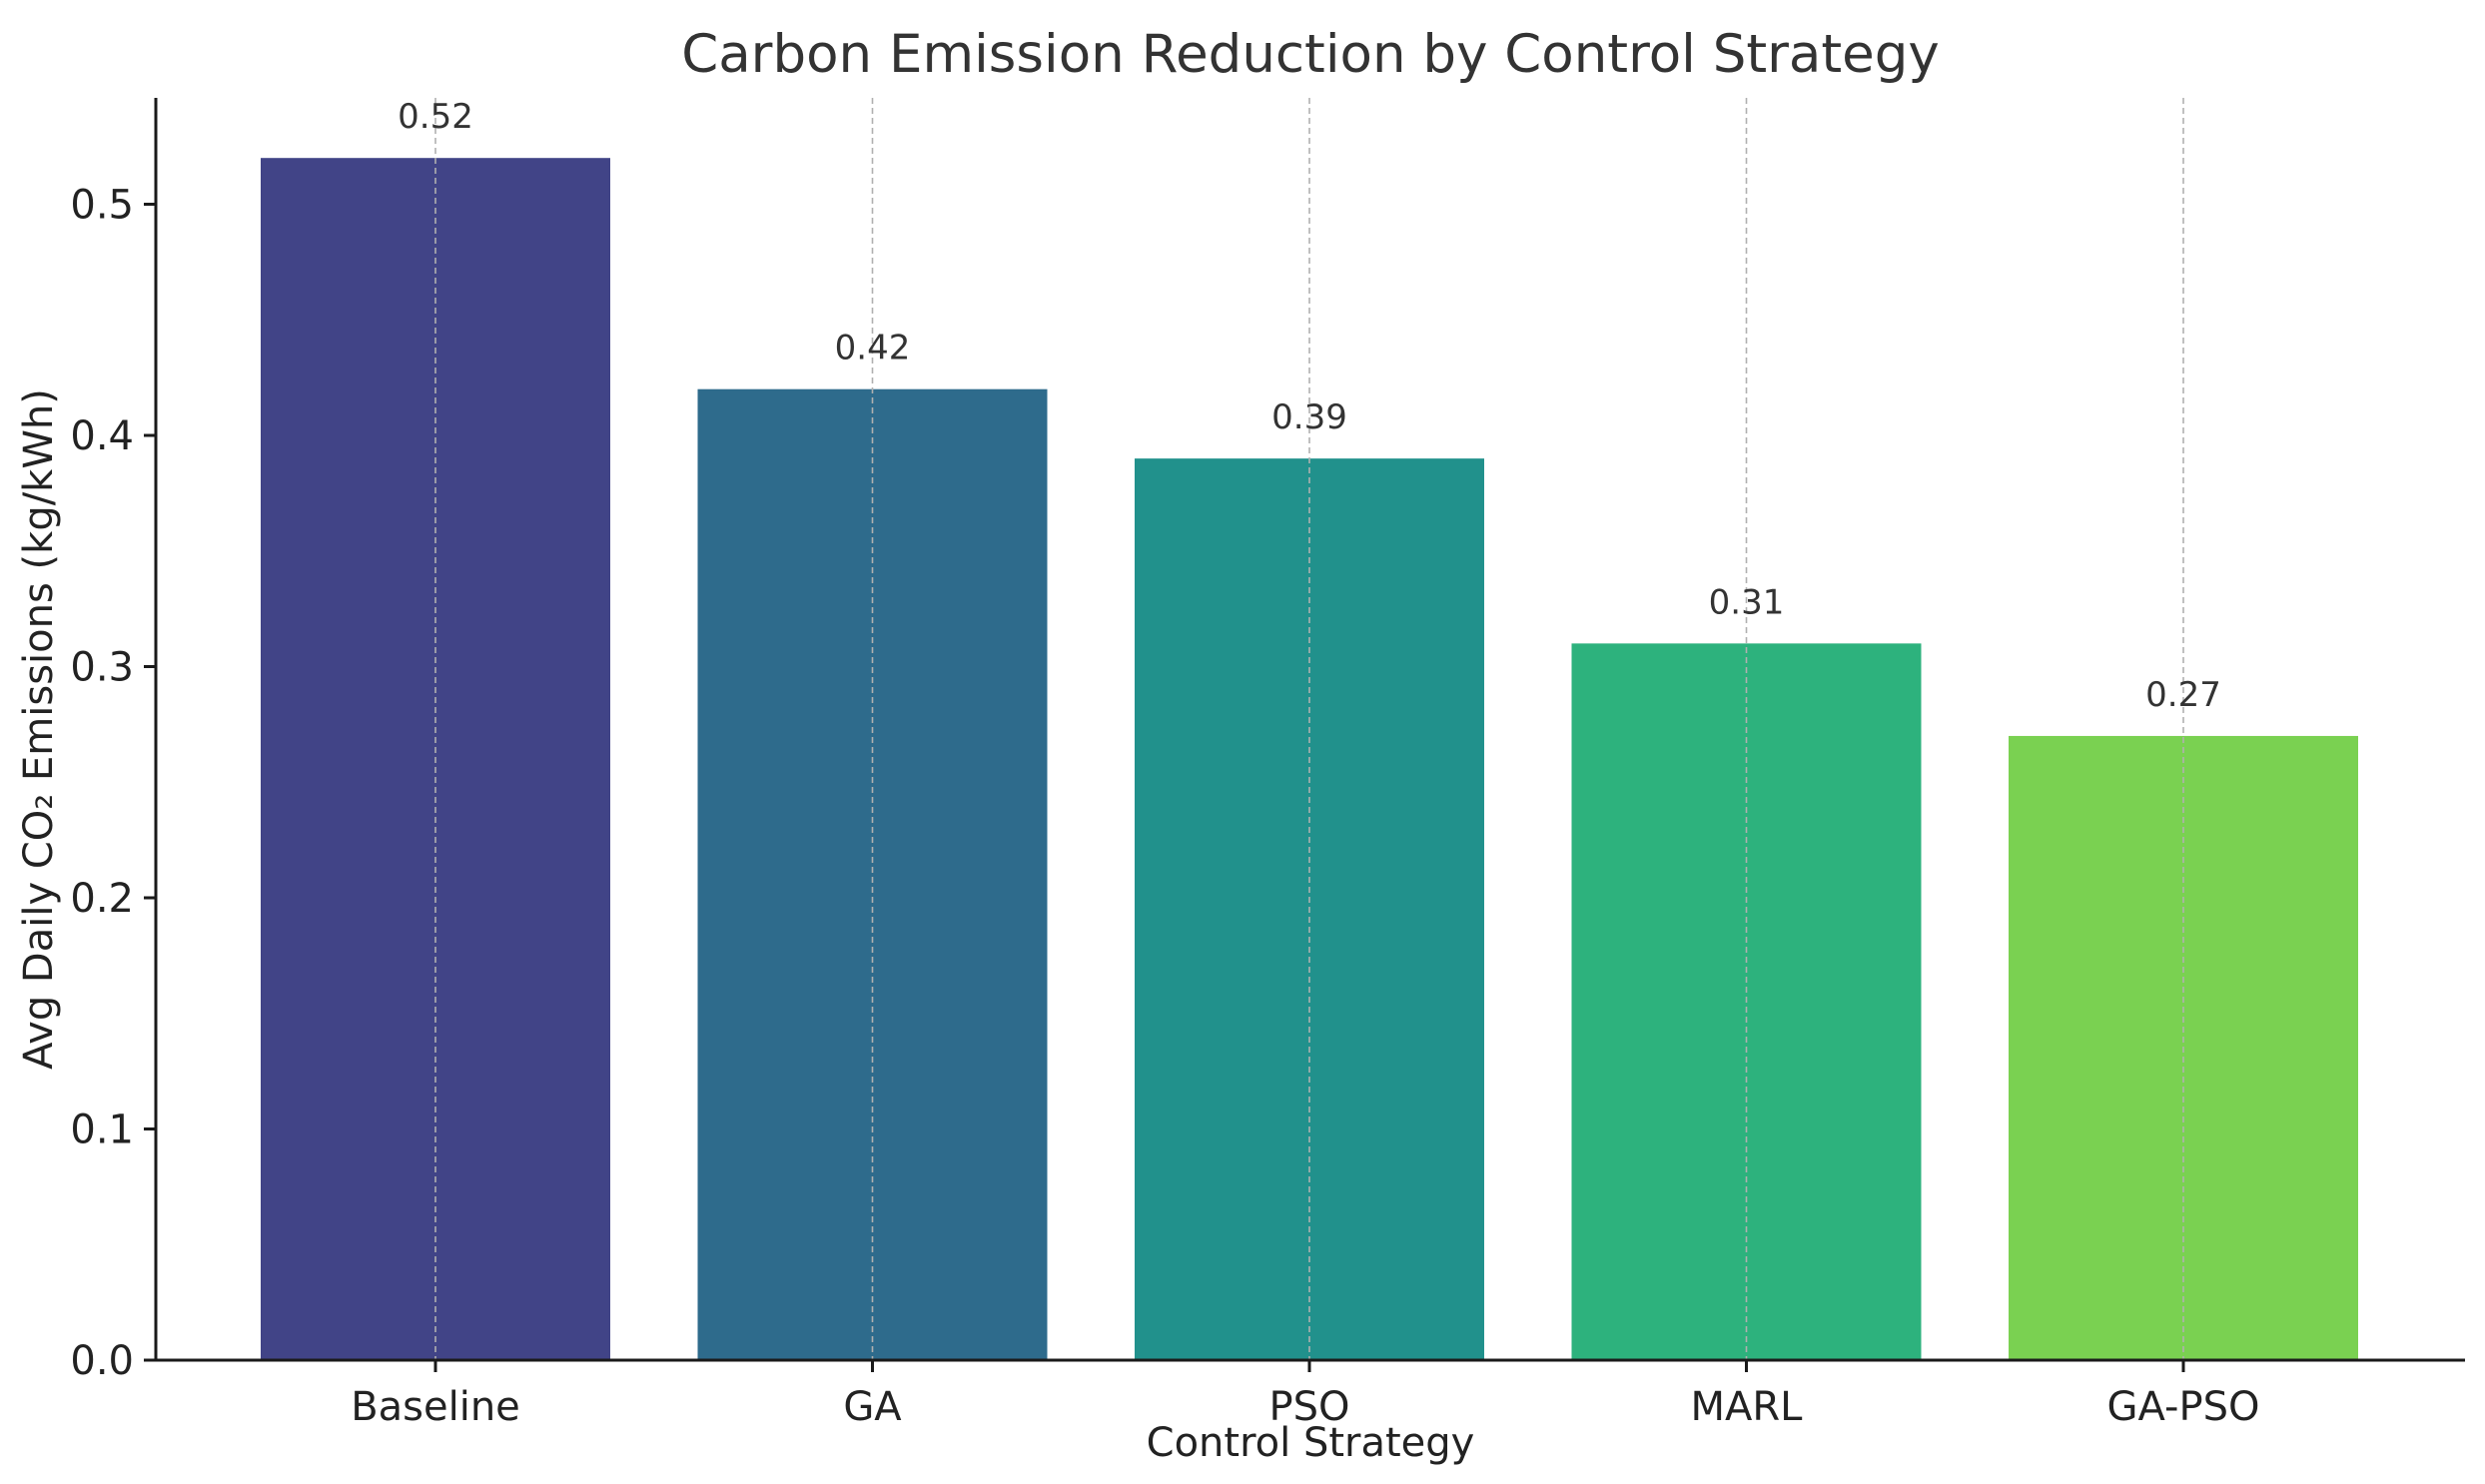 The image size is (2485, 1484). I want to click on y-tick-label: 0.2, so click(102, 899).